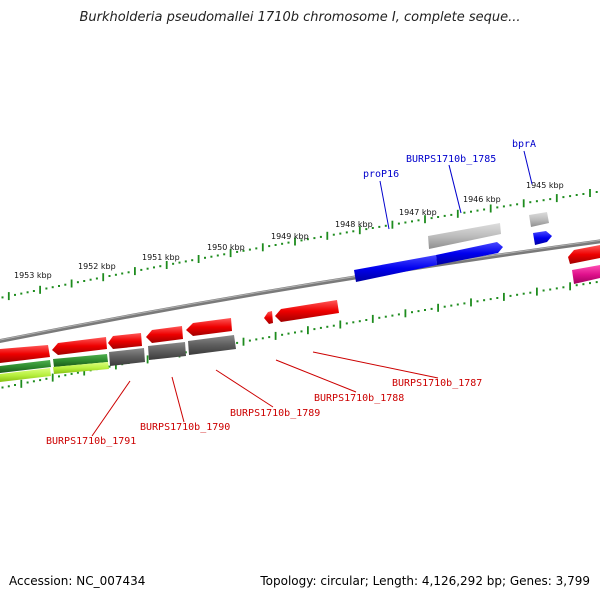 The image size is (600, 600). Describe the element at coordinates (185, 427) in the screenshot. I see `gene-label-burps1710b-1790: BURPS1710b_1790` at that location.